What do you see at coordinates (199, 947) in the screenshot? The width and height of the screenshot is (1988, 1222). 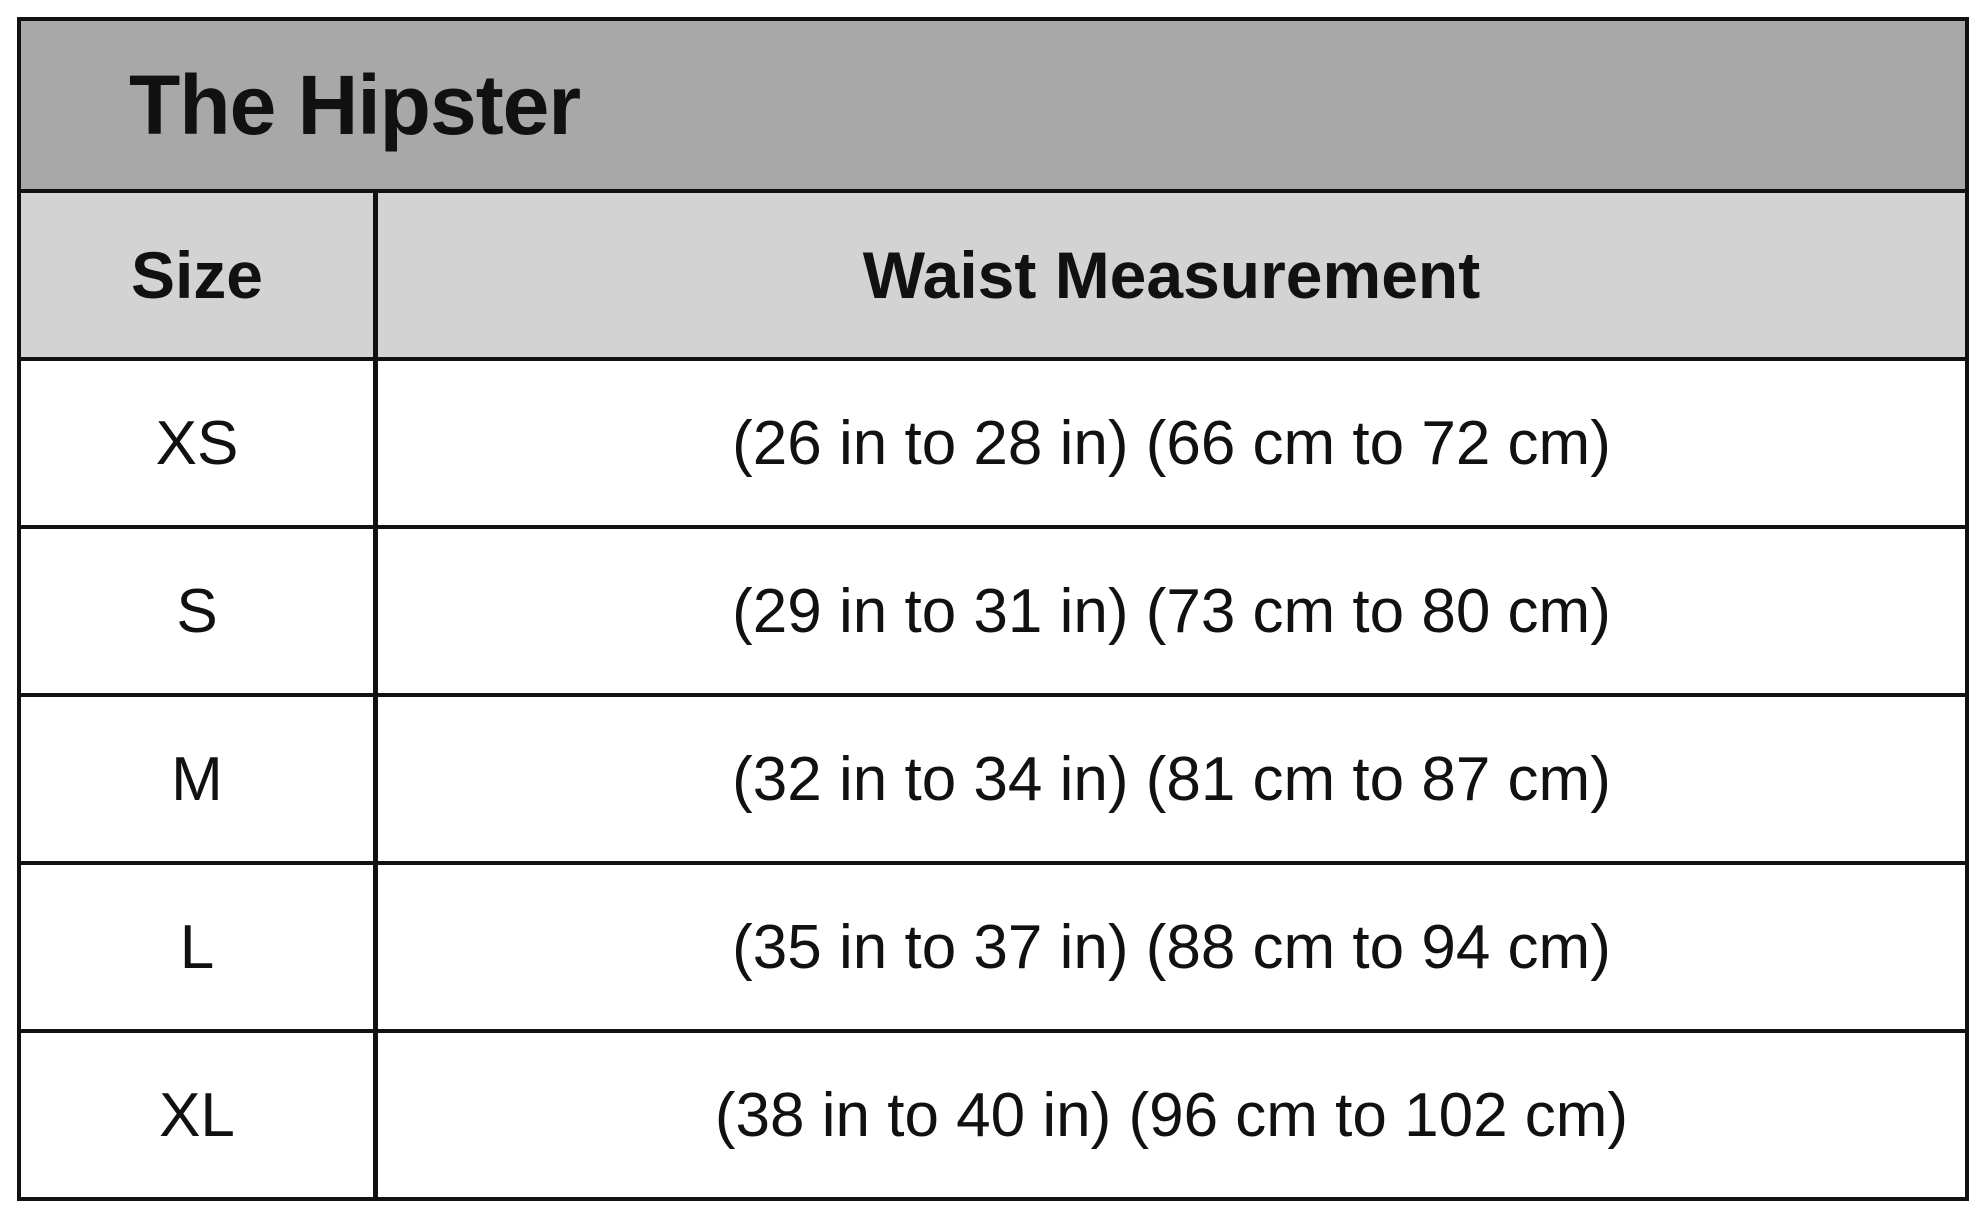 I see `size-cell: L` at bounding box center [199, 947].